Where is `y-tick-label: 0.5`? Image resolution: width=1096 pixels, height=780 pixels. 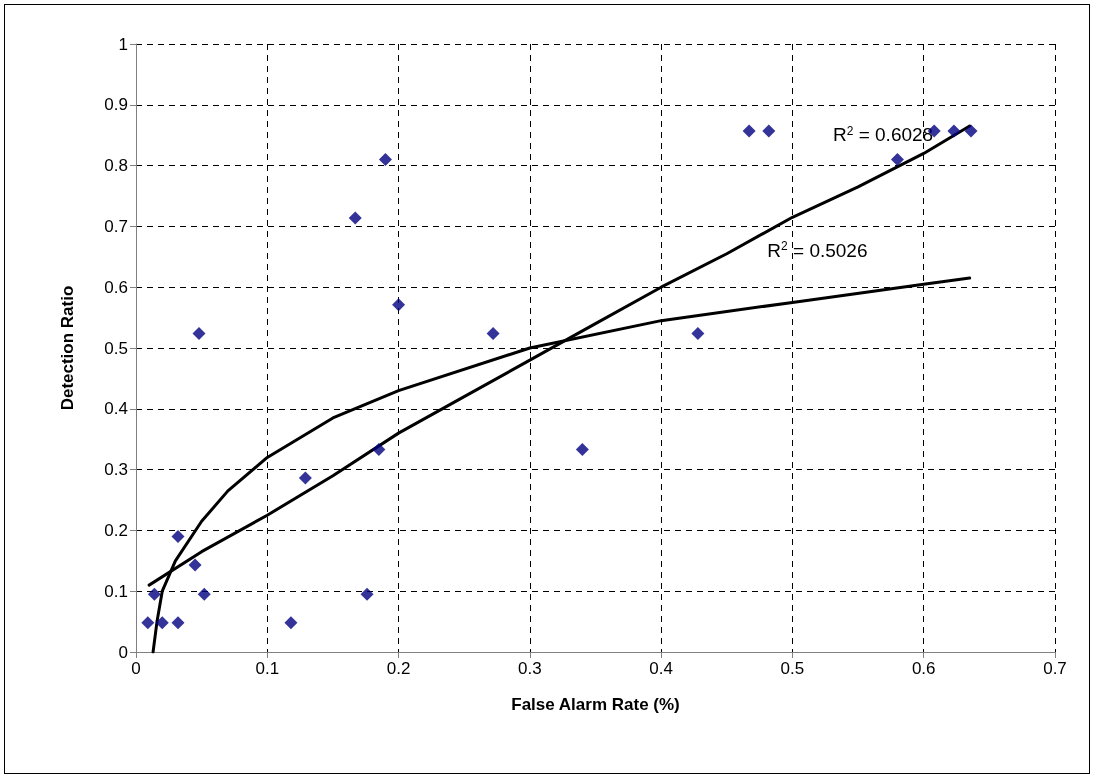 y-tick-label: 0.5 is located at coordinates (116, 348).